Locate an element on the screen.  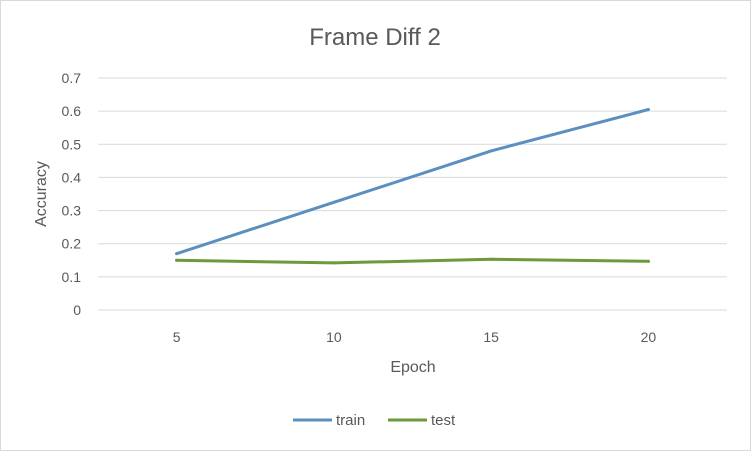
legend-label: test is located at coordinates (443, 420).